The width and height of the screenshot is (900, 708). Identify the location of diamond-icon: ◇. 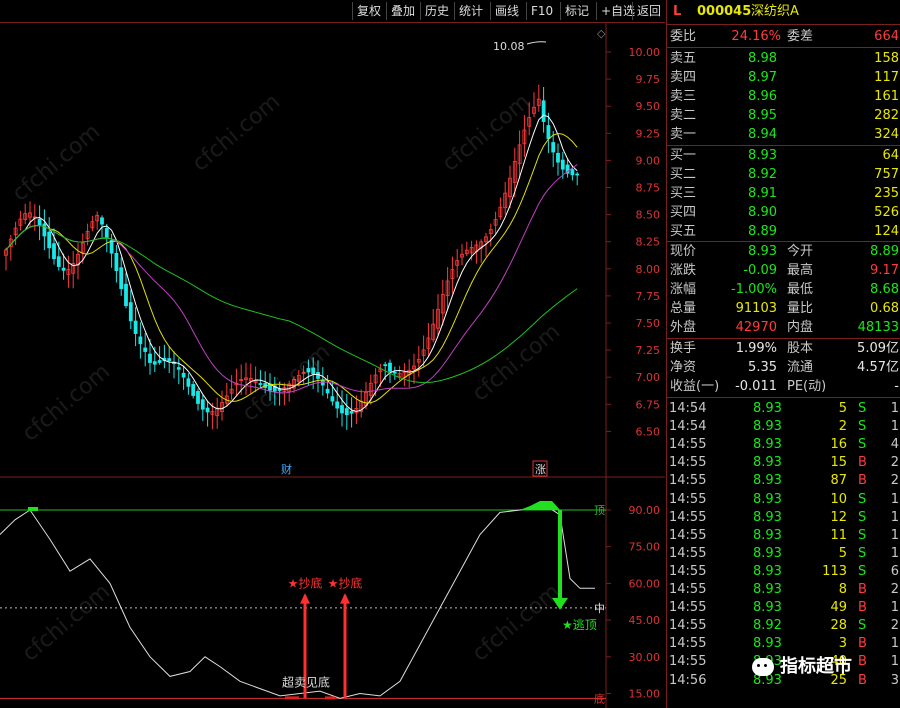
(601, 33).